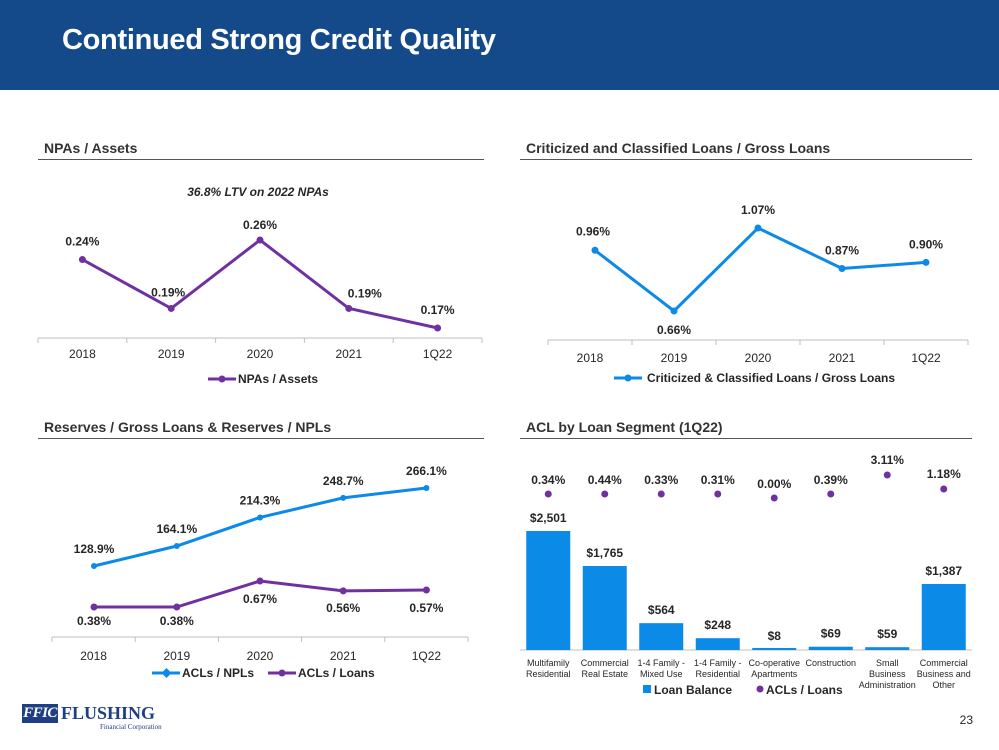 Image resolution: width=999 pixels, height=750 pixels. I want to click on acl-ratio-label: 3.11%, so click(888, 460).